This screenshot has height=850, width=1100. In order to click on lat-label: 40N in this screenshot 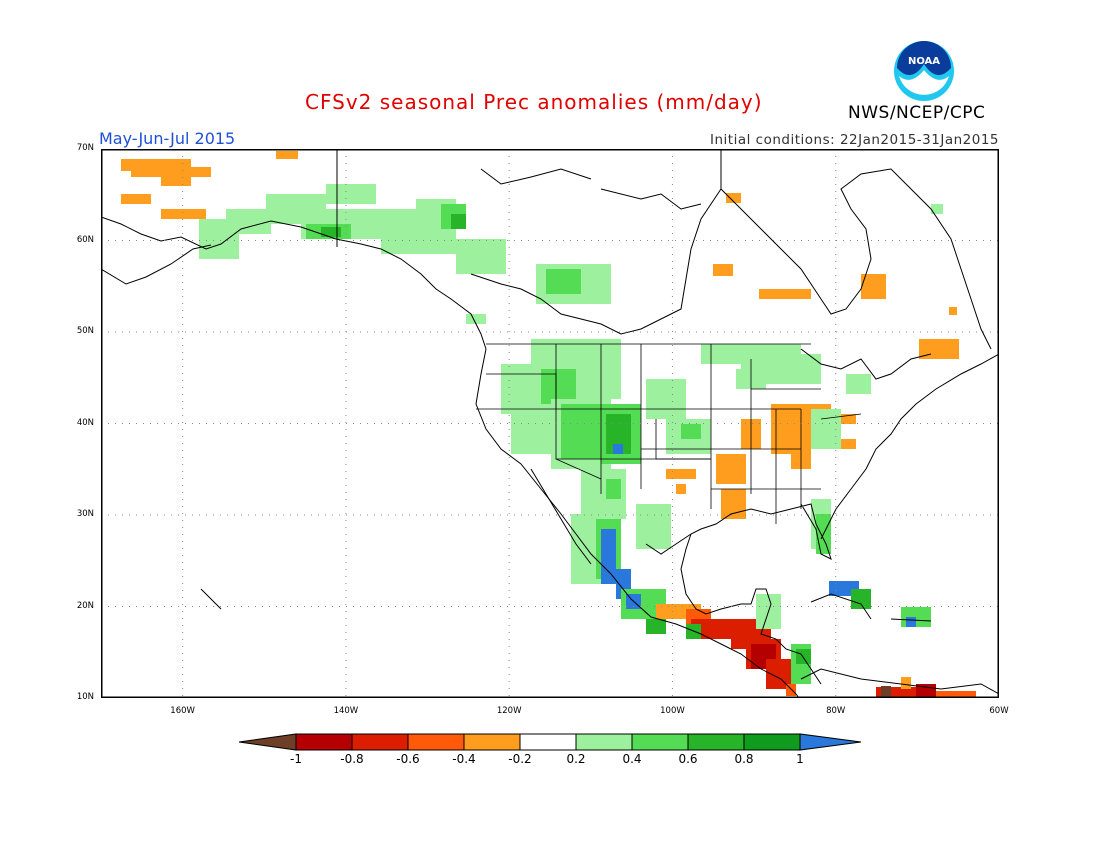, I will do `click(85, 422)`.